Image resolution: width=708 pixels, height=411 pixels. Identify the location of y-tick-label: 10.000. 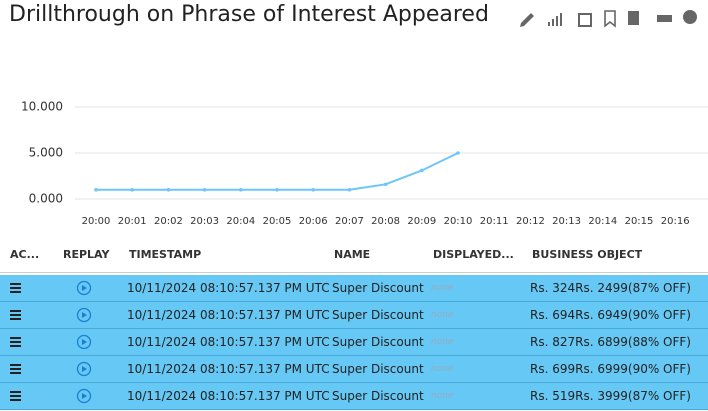
(42, 107).